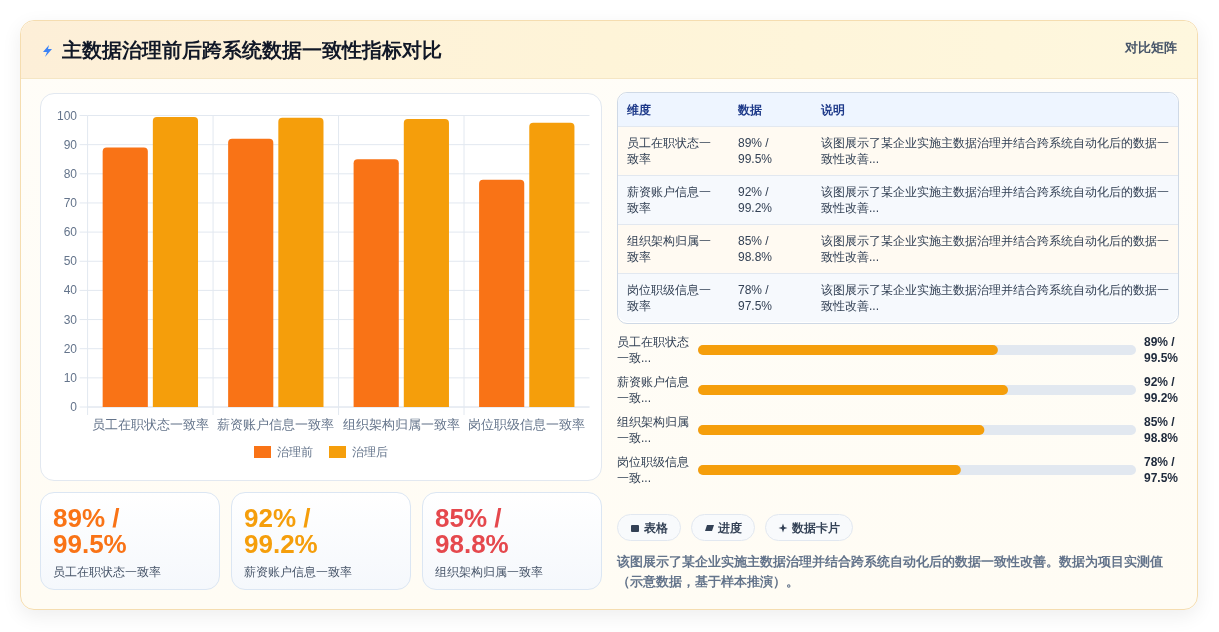 Image resolution: width=1219 pixels, height=632 pixels. What do you see at coordinates (1162, 350) in the screenshot?
I see `data-label: 89% / 99.5%` at bounding box center [1162, 350].